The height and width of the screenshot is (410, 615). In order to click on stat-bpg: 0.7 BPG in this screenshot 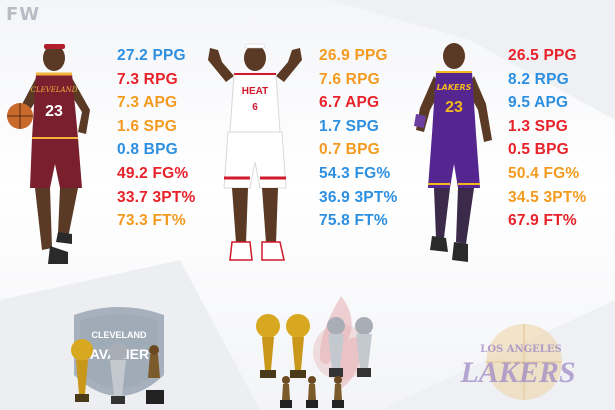, I will do `click(349, 150)`.